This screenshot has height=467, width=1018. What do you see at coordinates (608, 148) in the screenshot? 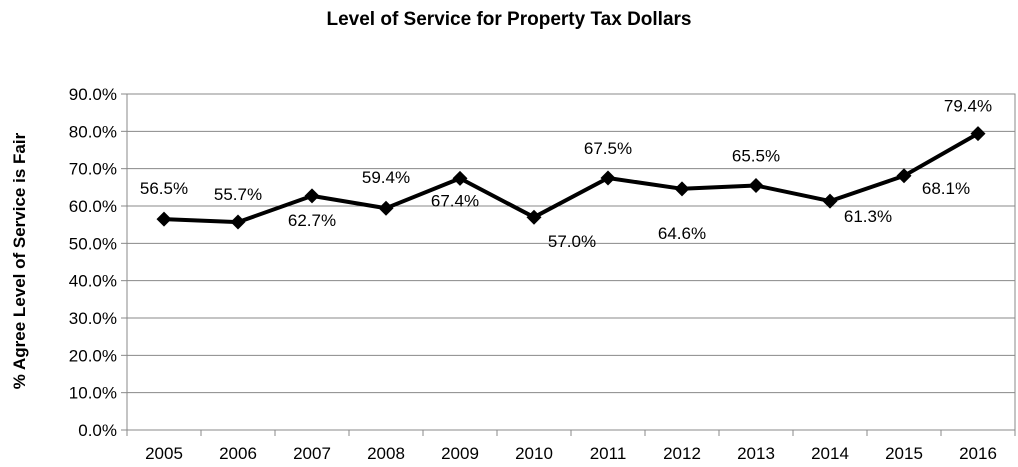
I see `data-label: 67.5%` at bounding box center [608, 148].